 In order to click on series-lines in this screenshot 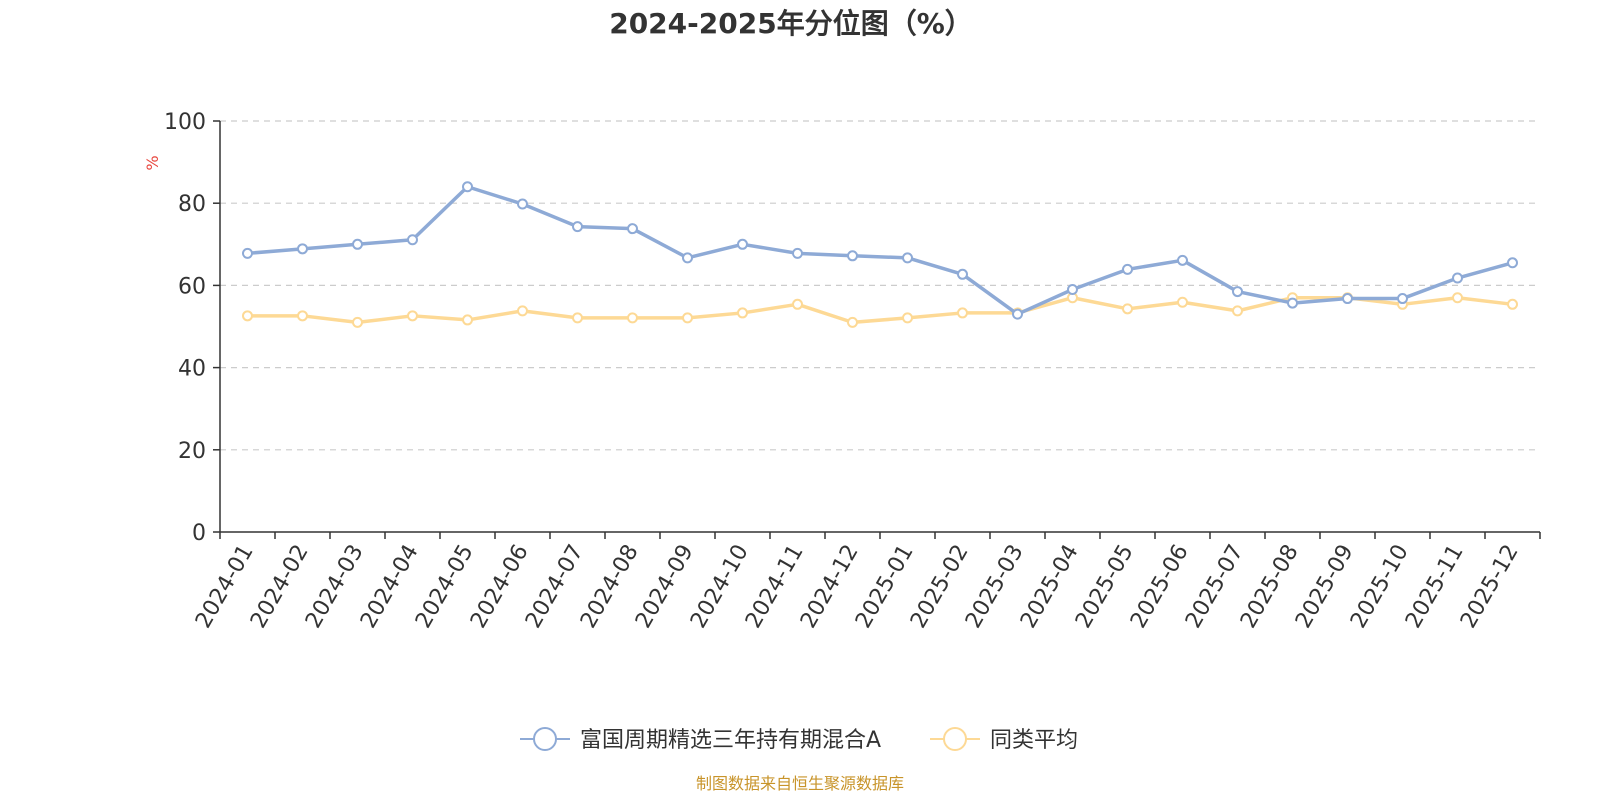, I will do `click(880, 254)`.